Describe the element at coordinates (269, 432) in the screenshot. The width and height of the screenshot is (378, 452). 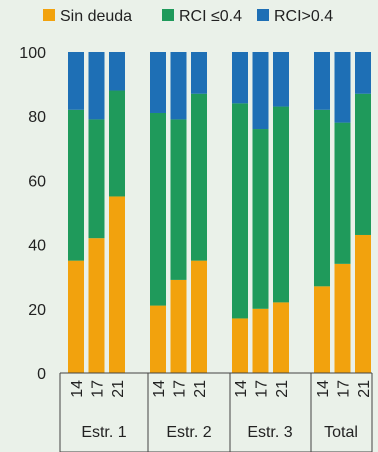
I see `x-group-label: Estr. 3` at that location.